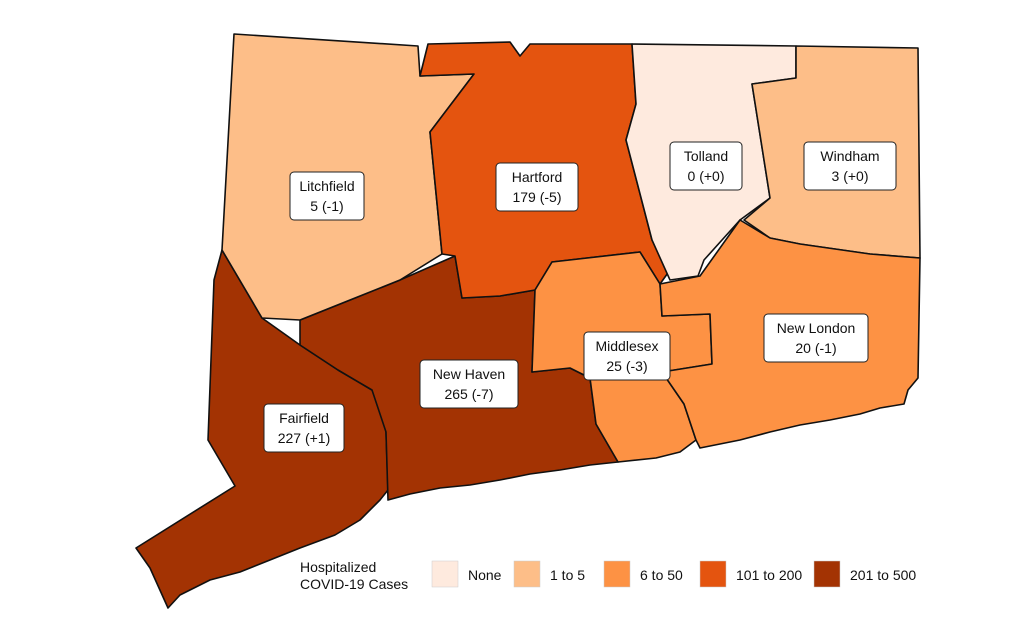 This screenshot has height=640, width=1024. What do you see at coordinates (661, 575) in the screenshot?
I see `legend-label-6-50: 6 to 50` at bounding box center [661, 575].